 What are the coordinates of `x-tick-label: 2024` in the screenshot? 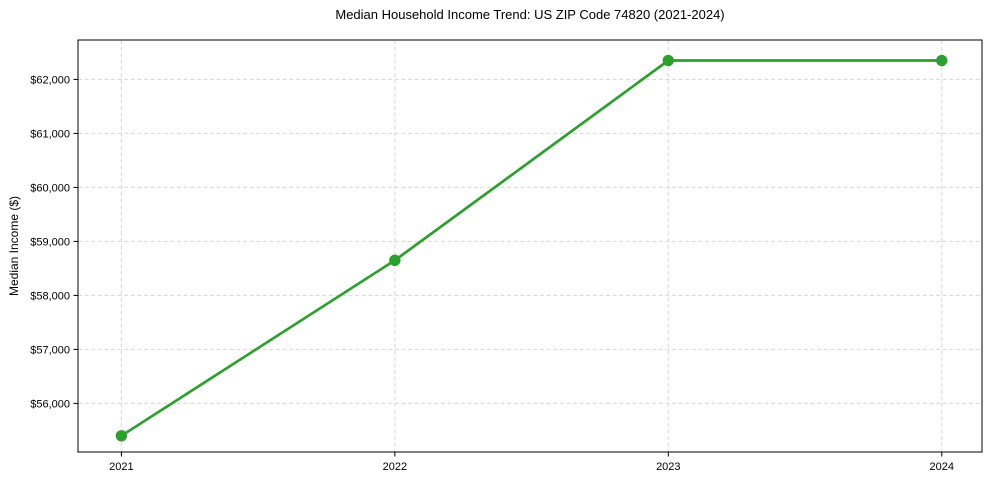 It's located at (942, 467).